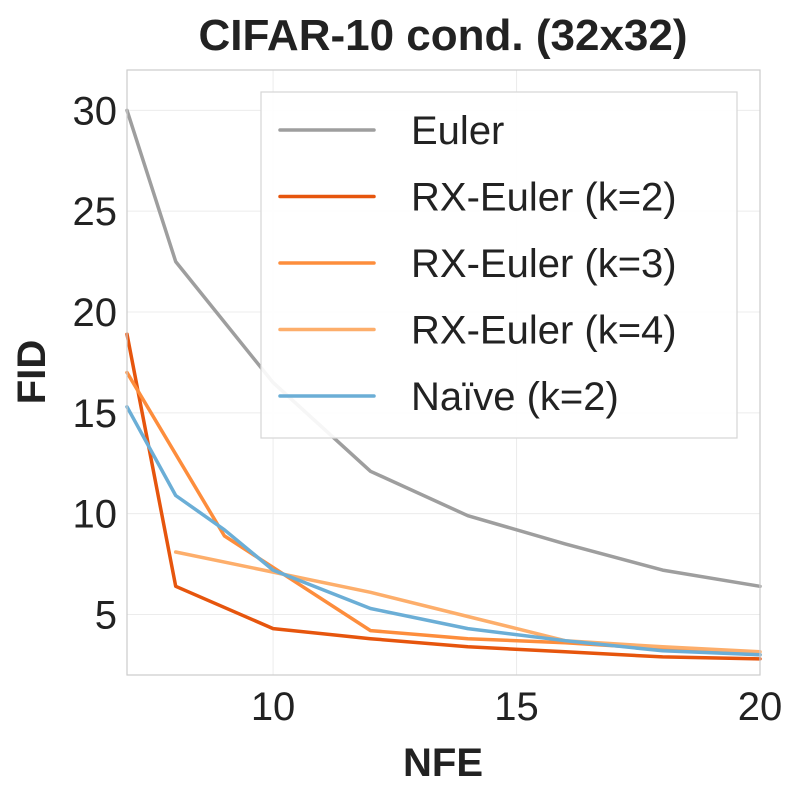  Describe the element at coordinates (95, 414) in the screenshot. I see `y-tick-label: 15` at that location.